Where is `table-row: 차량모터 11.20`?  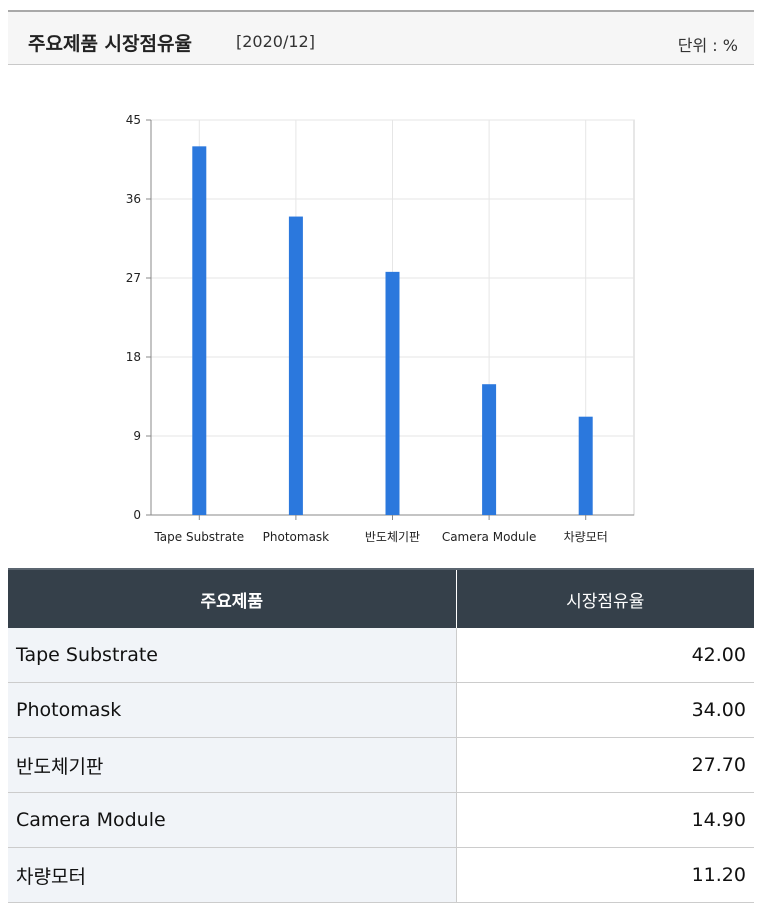
table-row: 차량모터 11.20 is located at coordinates (381, 875).